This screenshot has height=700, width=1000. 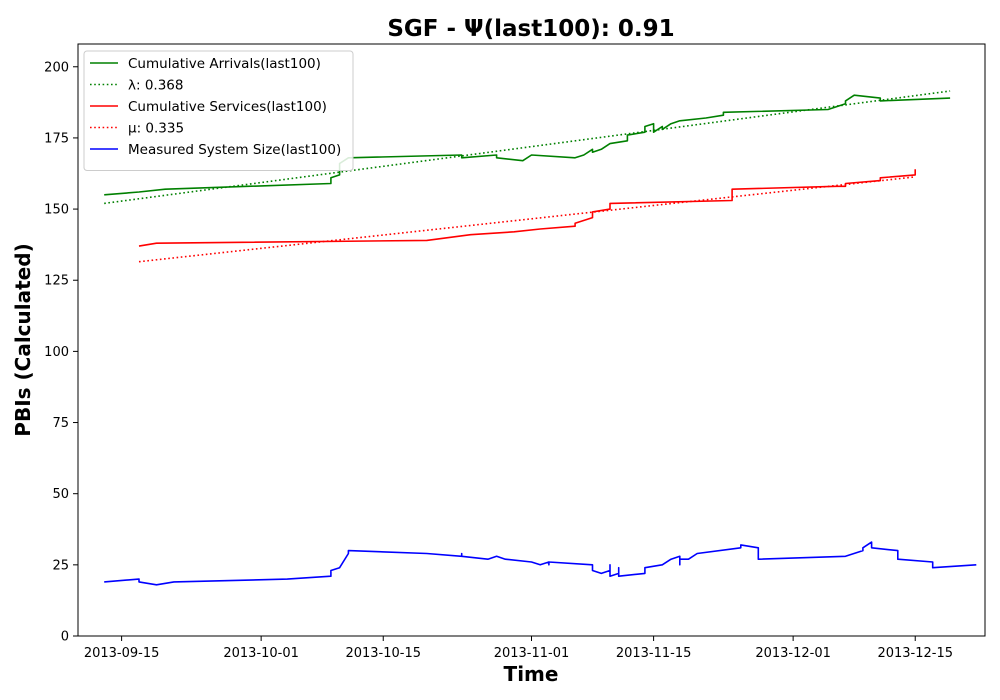 What do you see at coordinates (56, 138) in the screenshot?
I see `y-tick-label-7: 175` at bounding box center [56, 138].